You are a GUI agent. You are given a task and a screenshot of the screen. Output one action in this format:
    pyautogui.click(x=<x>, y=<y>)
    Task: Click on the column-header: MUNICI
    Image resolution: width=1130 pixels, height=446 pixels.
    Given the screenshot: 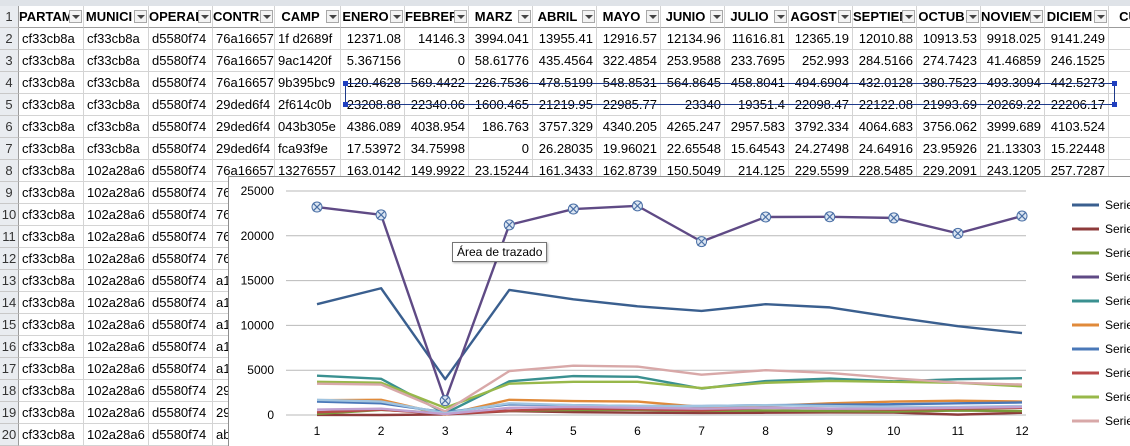 What is the action you would take?
    pyautogui.click(x=116, y=17)
    